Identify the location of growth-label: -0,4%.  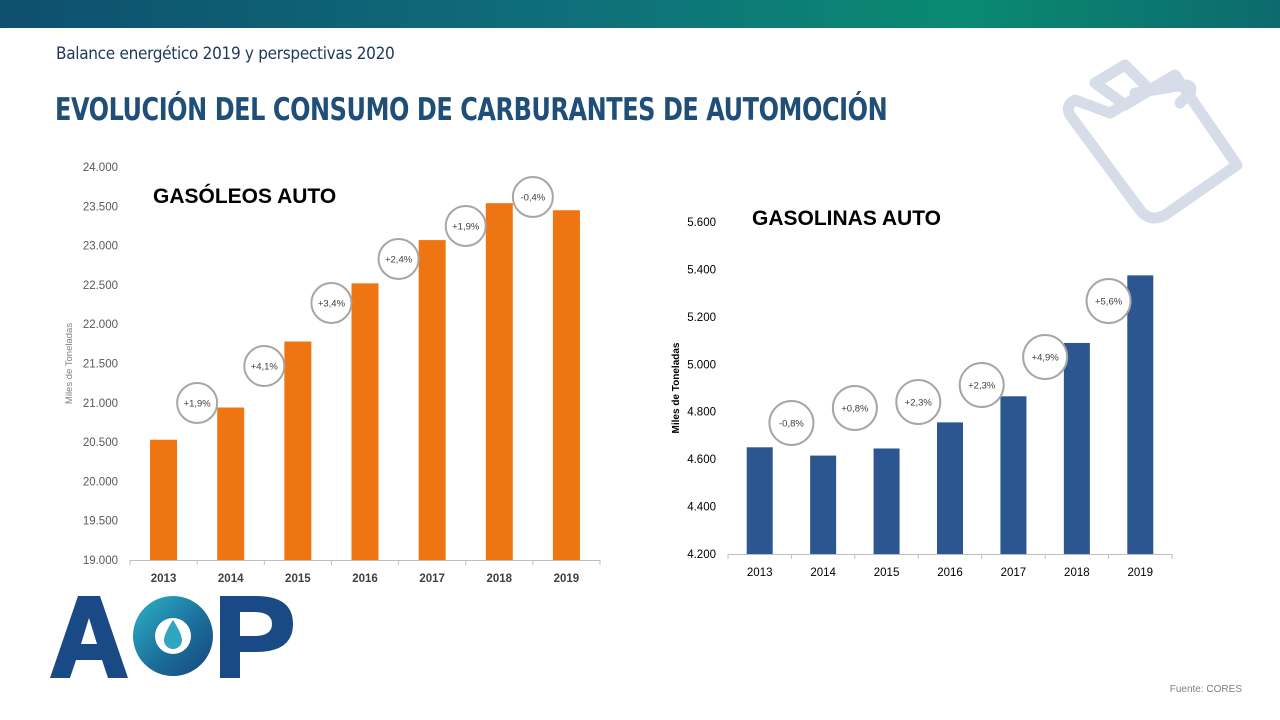
(532, 198).